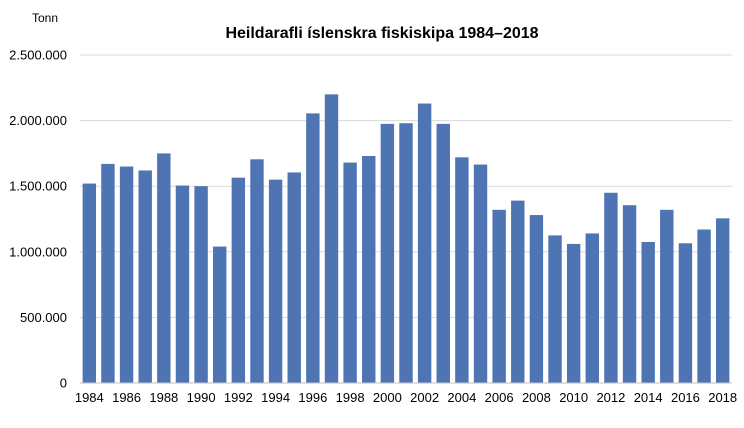 The image size is (744, 428). I want to click on bar-1994, so click(275, 281).